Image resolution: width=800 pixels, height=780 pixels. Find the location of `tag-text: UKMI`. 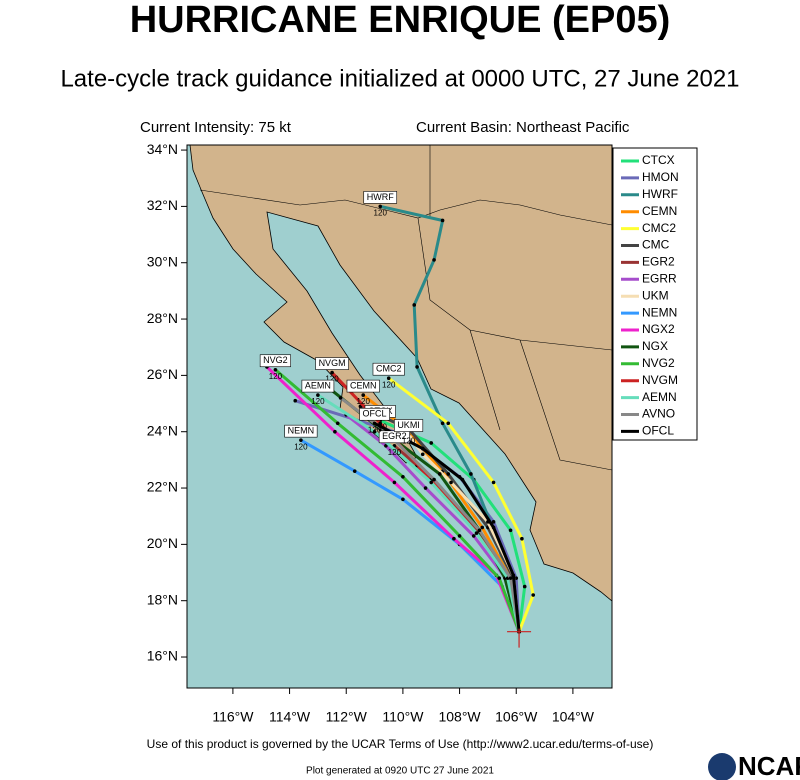

tag-text: UKMI is located at coordinates (408, 425).